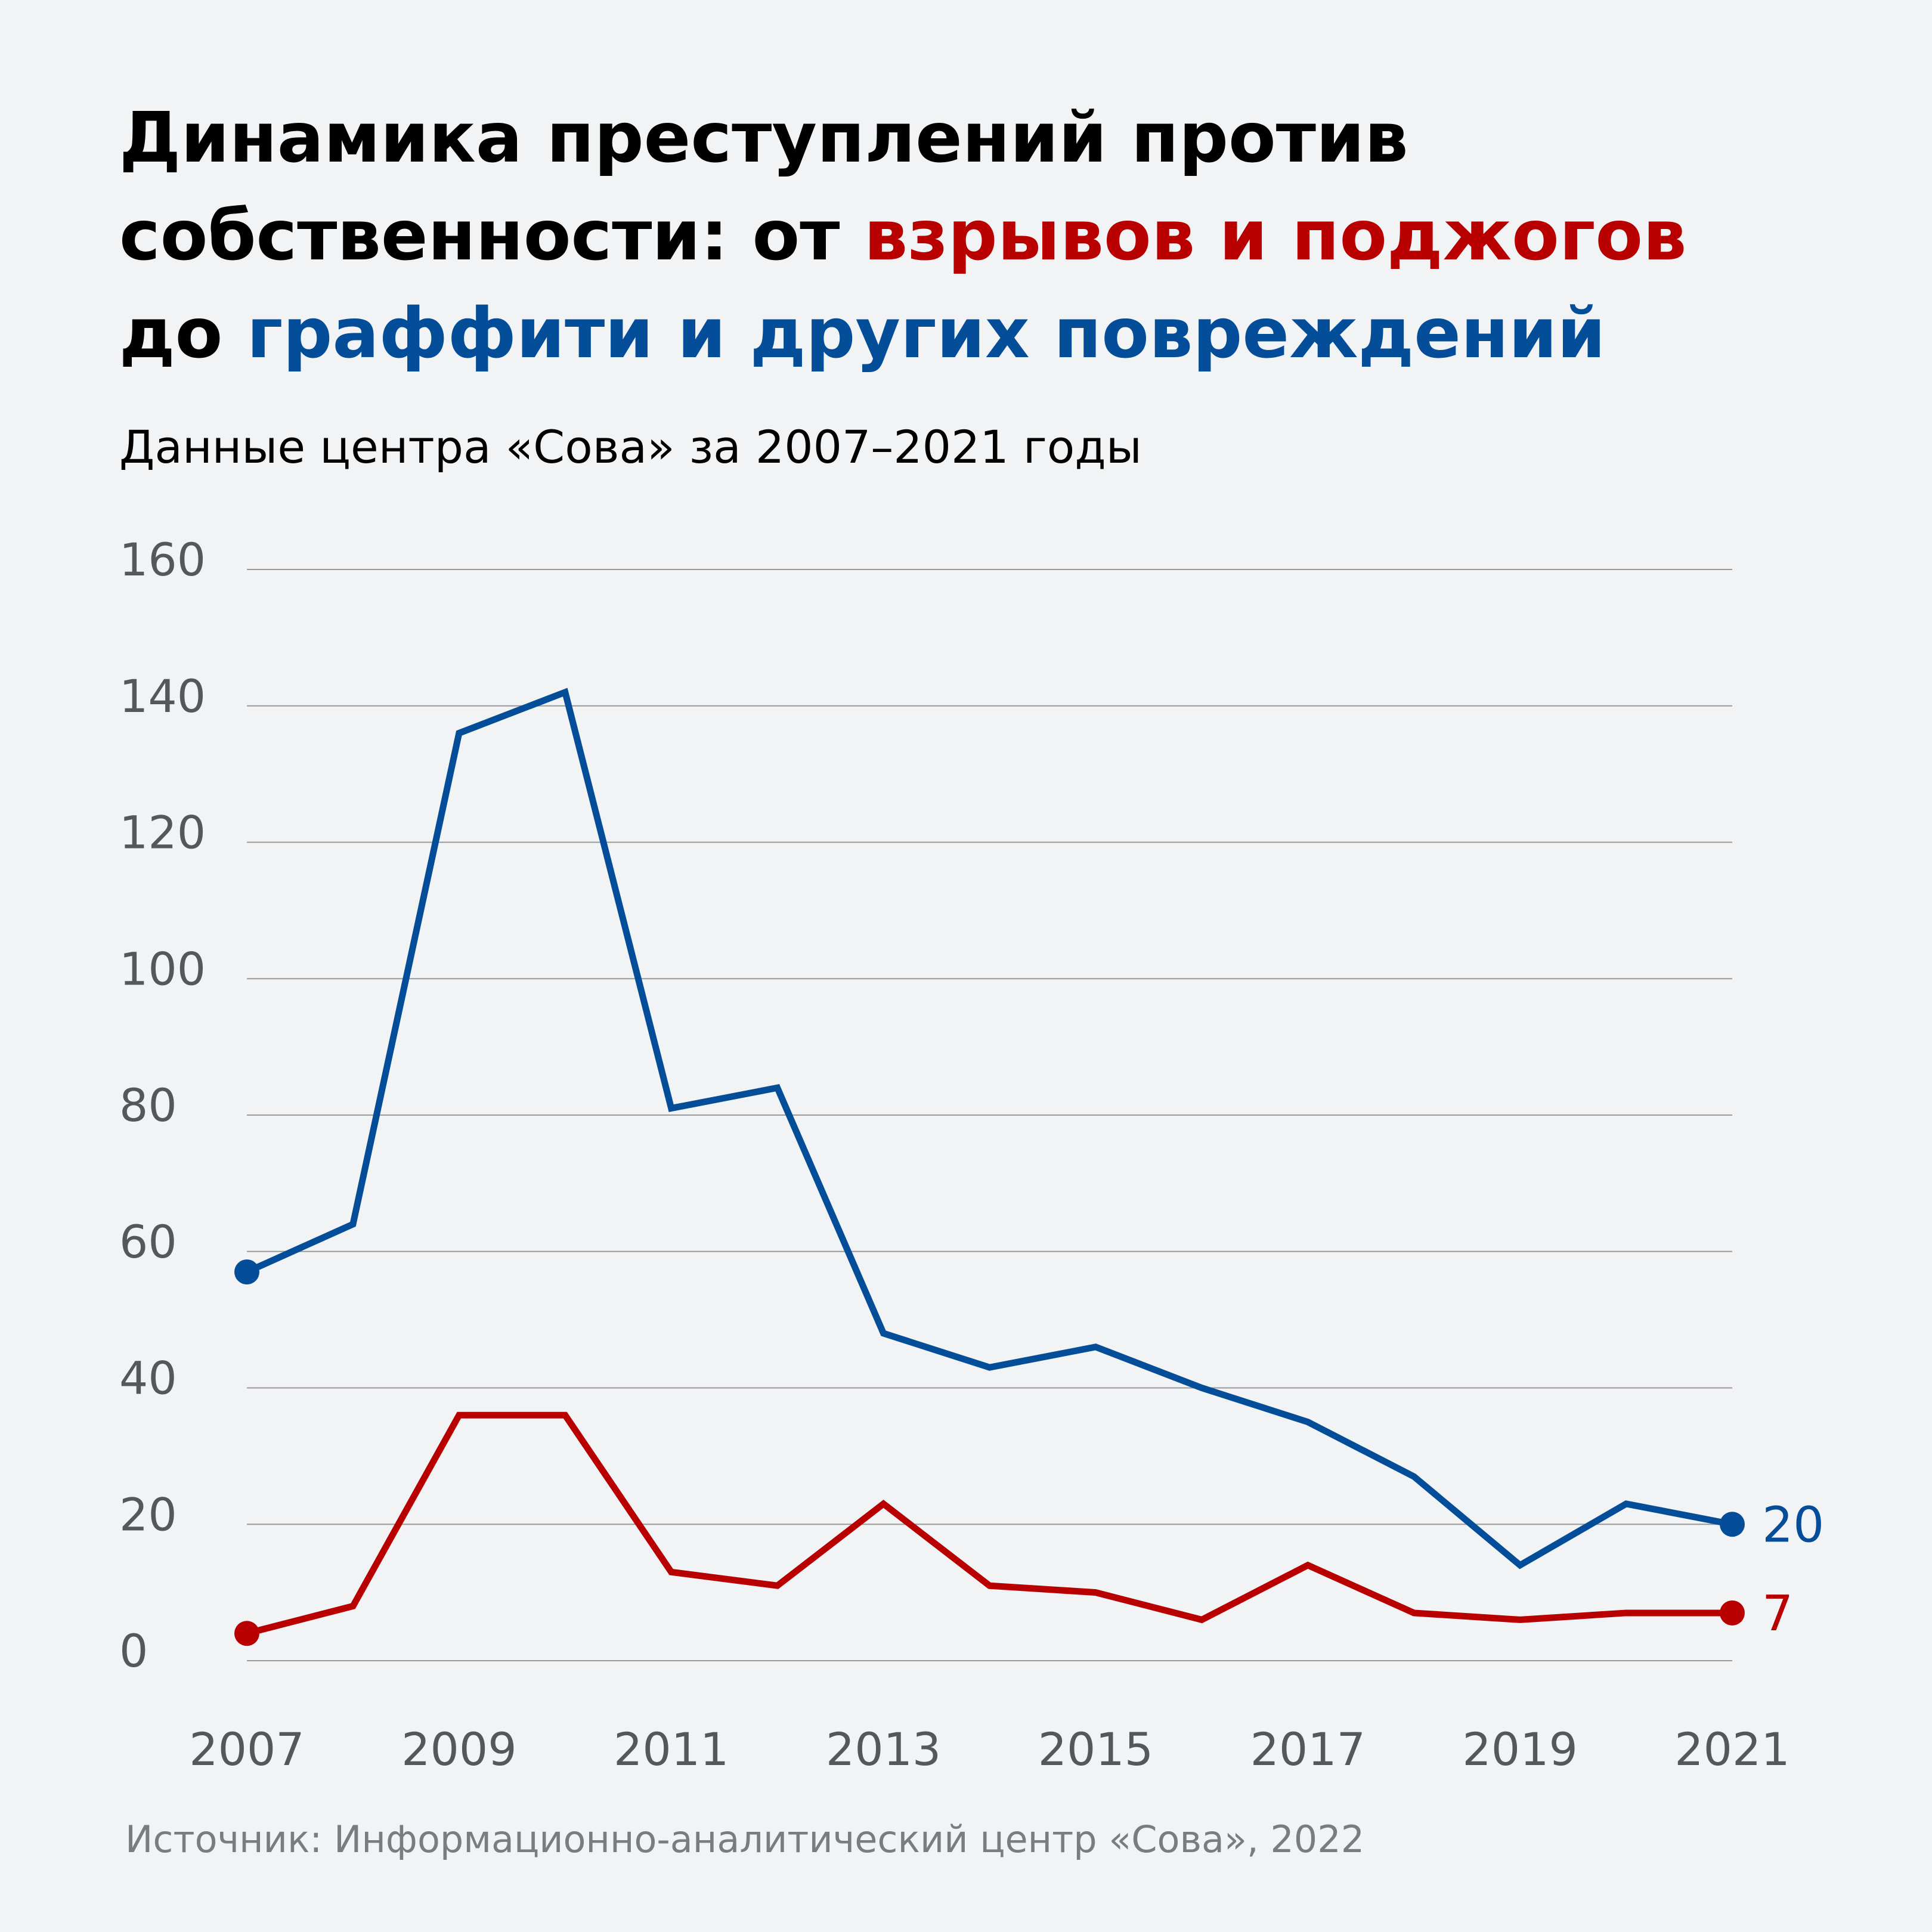 The width and height of the screenshot is (1932, 1932). What do you see at coordinates (1793, 1525) in the screenshot?
I see `end-value-label-graffiti: 20` at bounding box center [1793, 1525].